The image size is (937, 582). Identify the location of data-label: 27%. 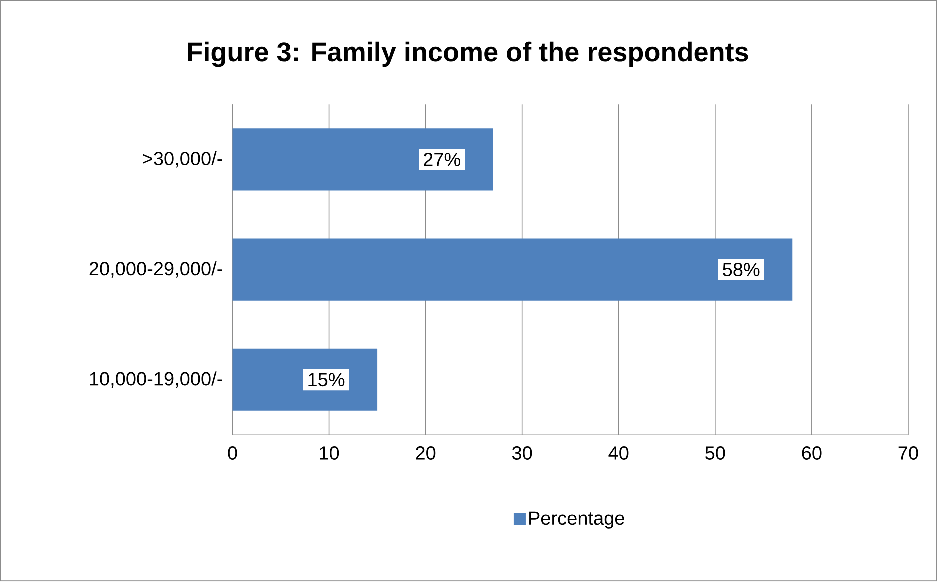
(442, 160).